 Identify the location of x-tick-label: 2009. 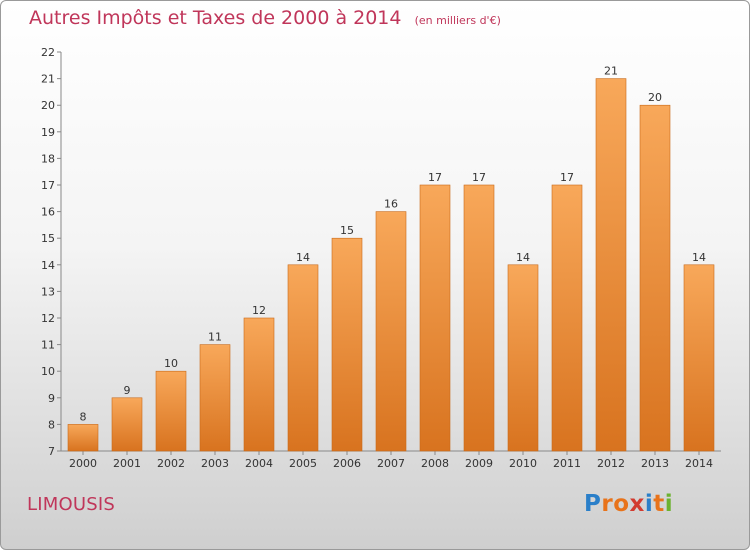
(479, 463).